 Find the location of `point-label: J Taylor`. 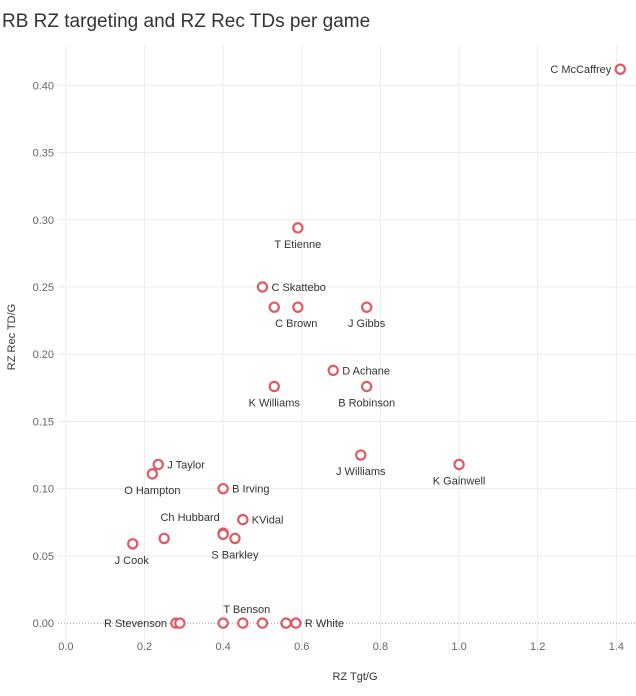

point-label: J Taylor is located at coordinates (186, 465).